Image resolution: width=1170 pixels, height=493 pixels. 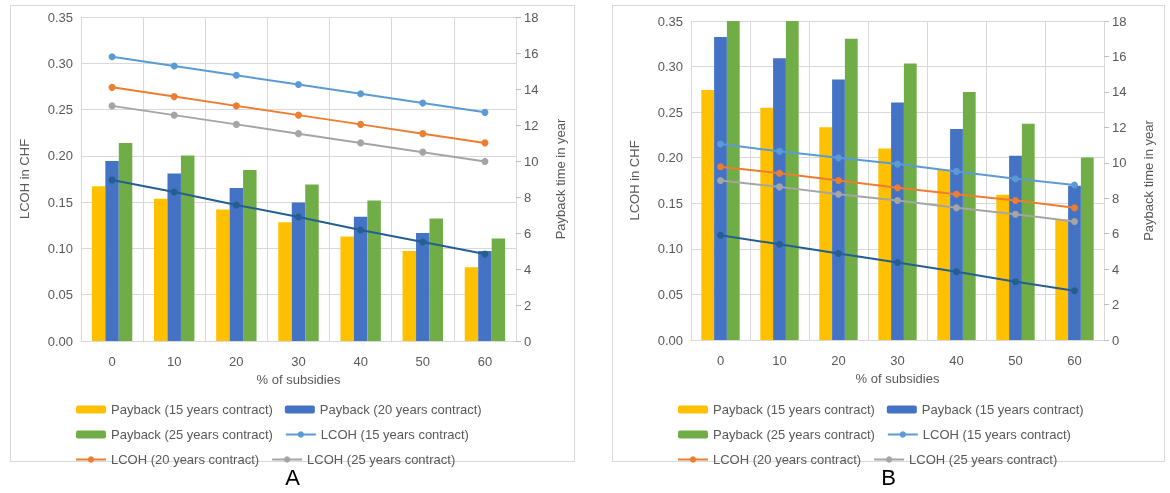 I want to click on y-tick-label: 0.00, so click(x=670, y=340).